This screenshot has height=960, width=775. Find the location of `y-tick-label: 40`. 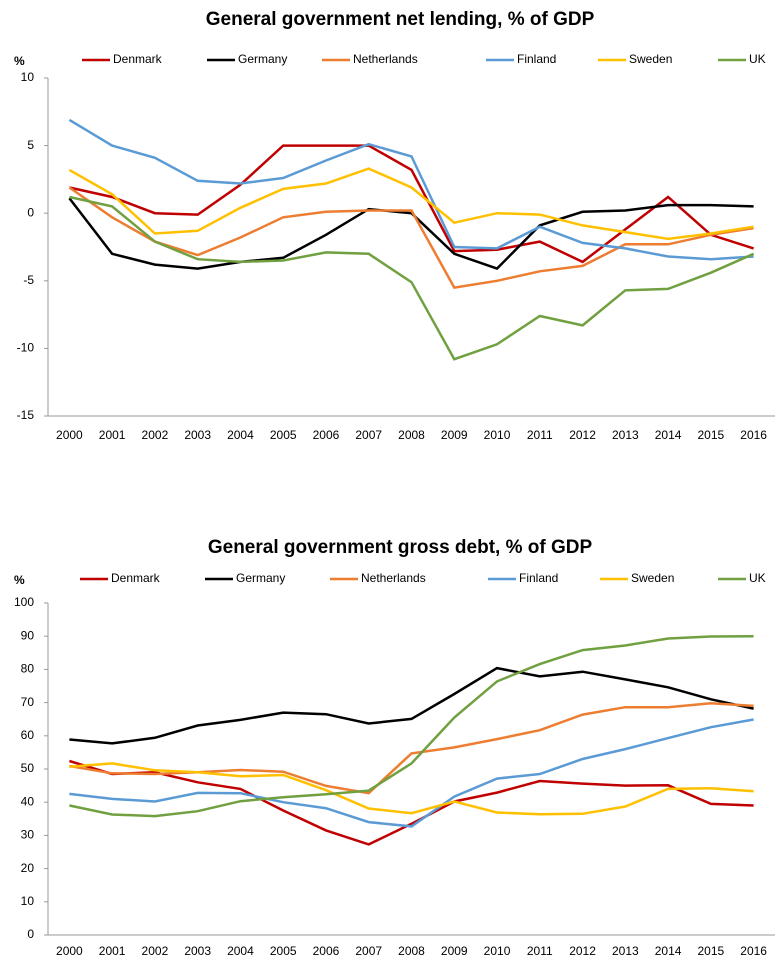

y-tick-label: 40 is located at coordinates (28, 801).